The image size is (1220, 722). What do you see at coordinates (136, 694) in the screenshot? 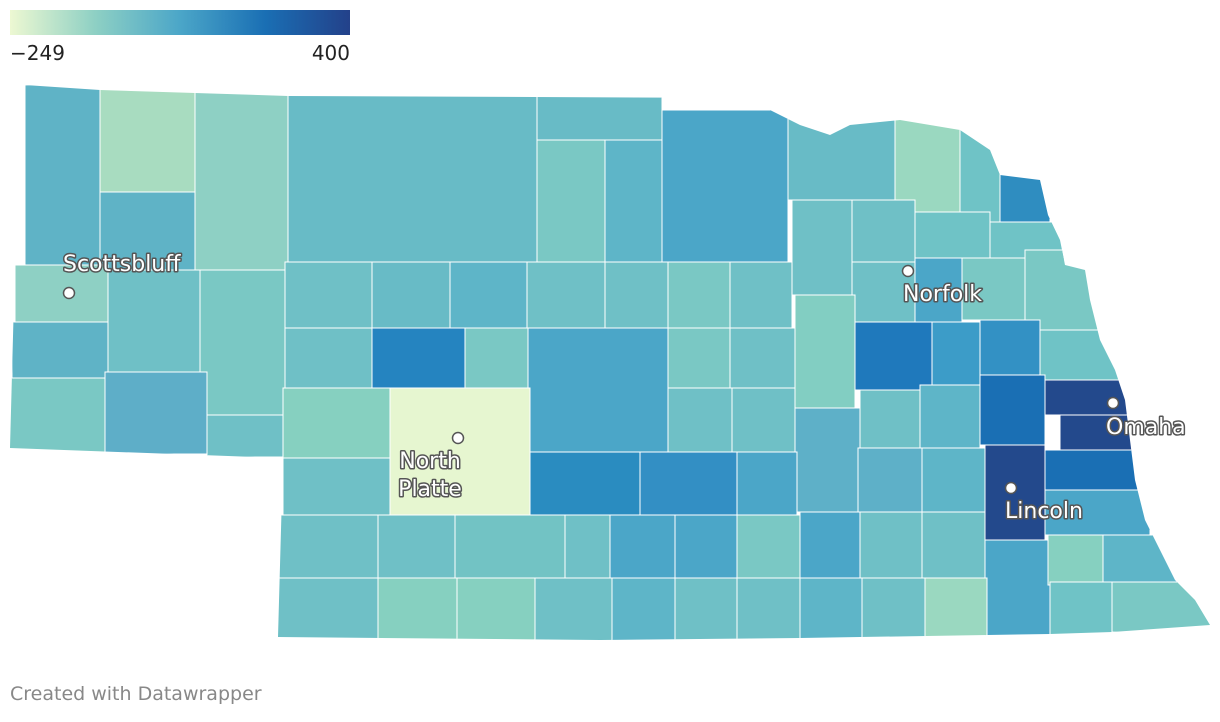
I see `footer: Created with Datawrapper` at bounding box center [136, 694].